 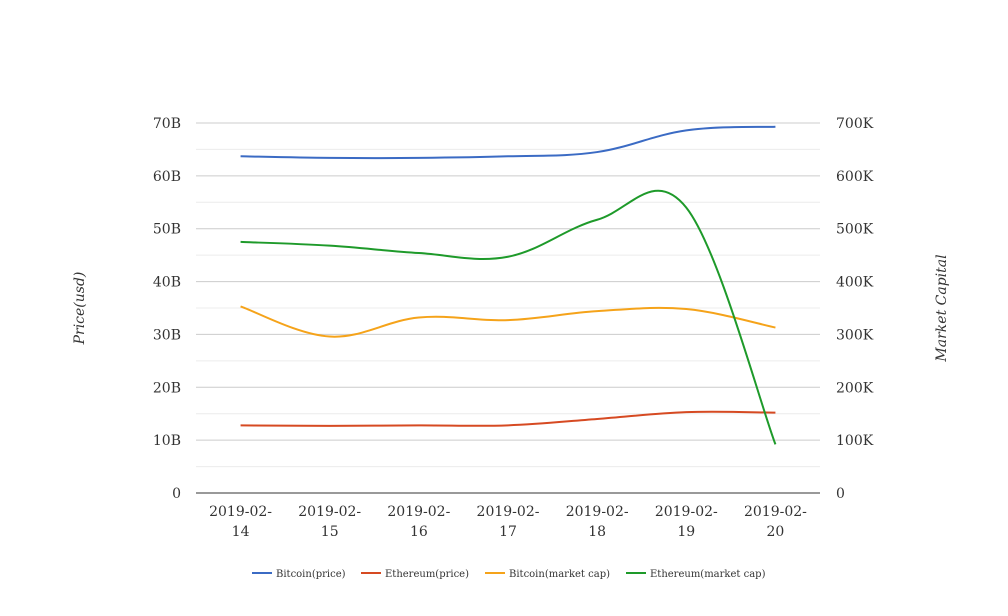 What do you see at coordinates (80, 309) in the screenshot?
I see `y-axis-title: Price(usd)` at bounding box center [80, 309].